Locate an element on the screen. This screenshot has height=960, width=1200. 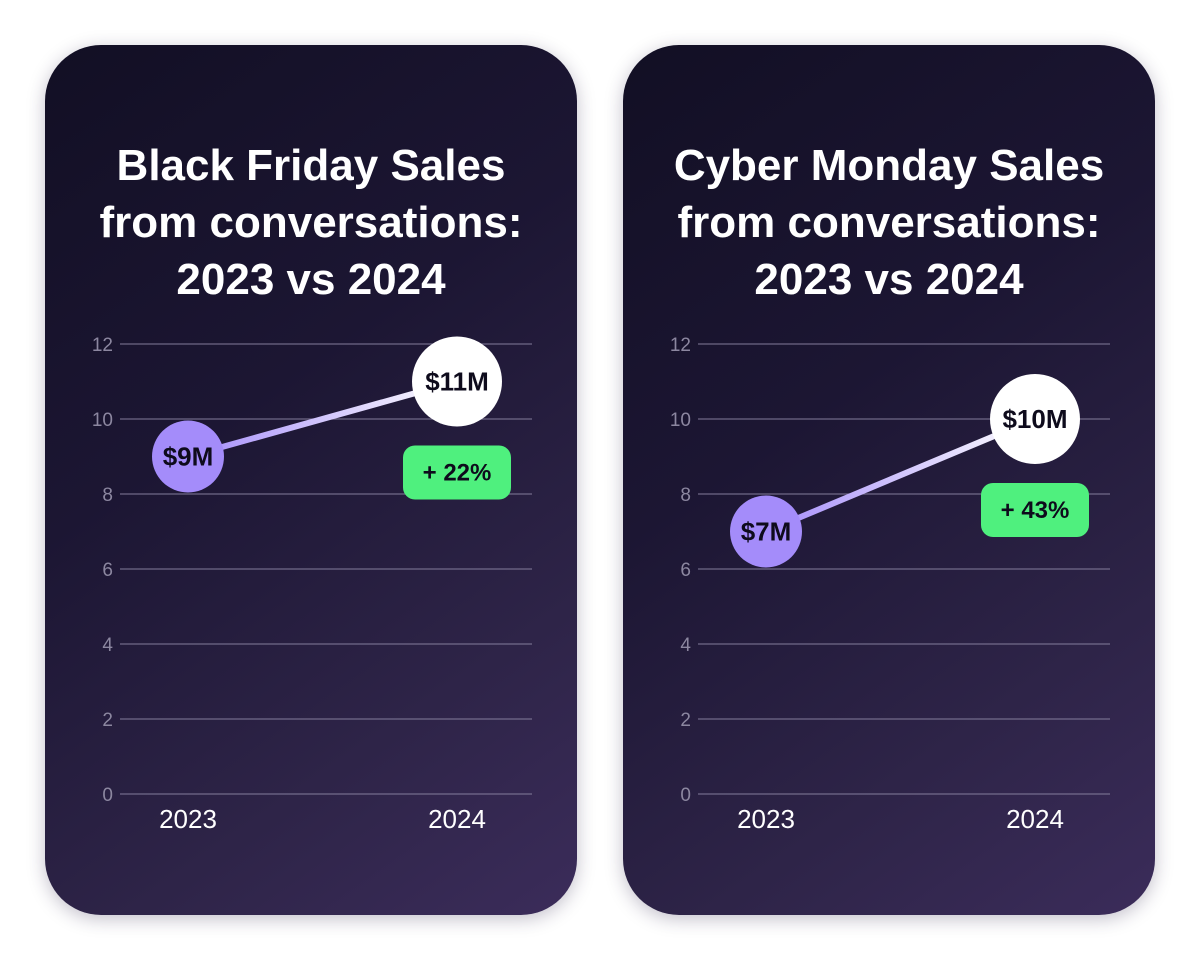
data-label: $7M is located at coordinates (766, 532).